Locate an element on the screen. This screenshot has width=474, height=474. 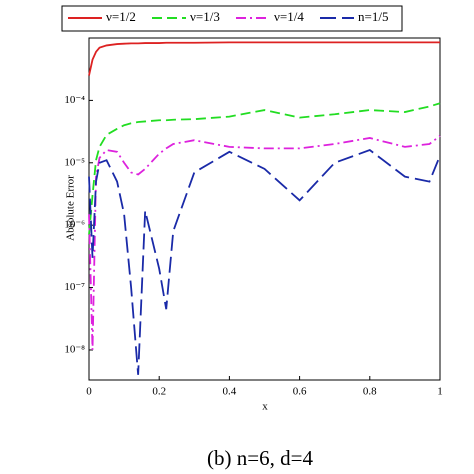
caption: (b) n=6, d=4 is located at coordinates (260, 458).